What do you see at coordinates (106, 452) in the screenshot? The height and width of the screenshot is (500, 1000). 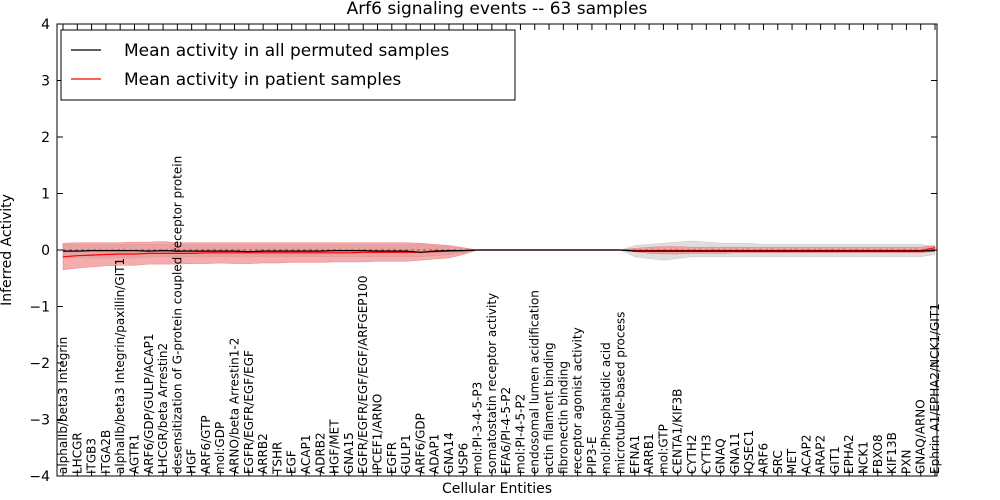 I see `x-tick-label: ITGA2B` at bounding box center [106, 452].